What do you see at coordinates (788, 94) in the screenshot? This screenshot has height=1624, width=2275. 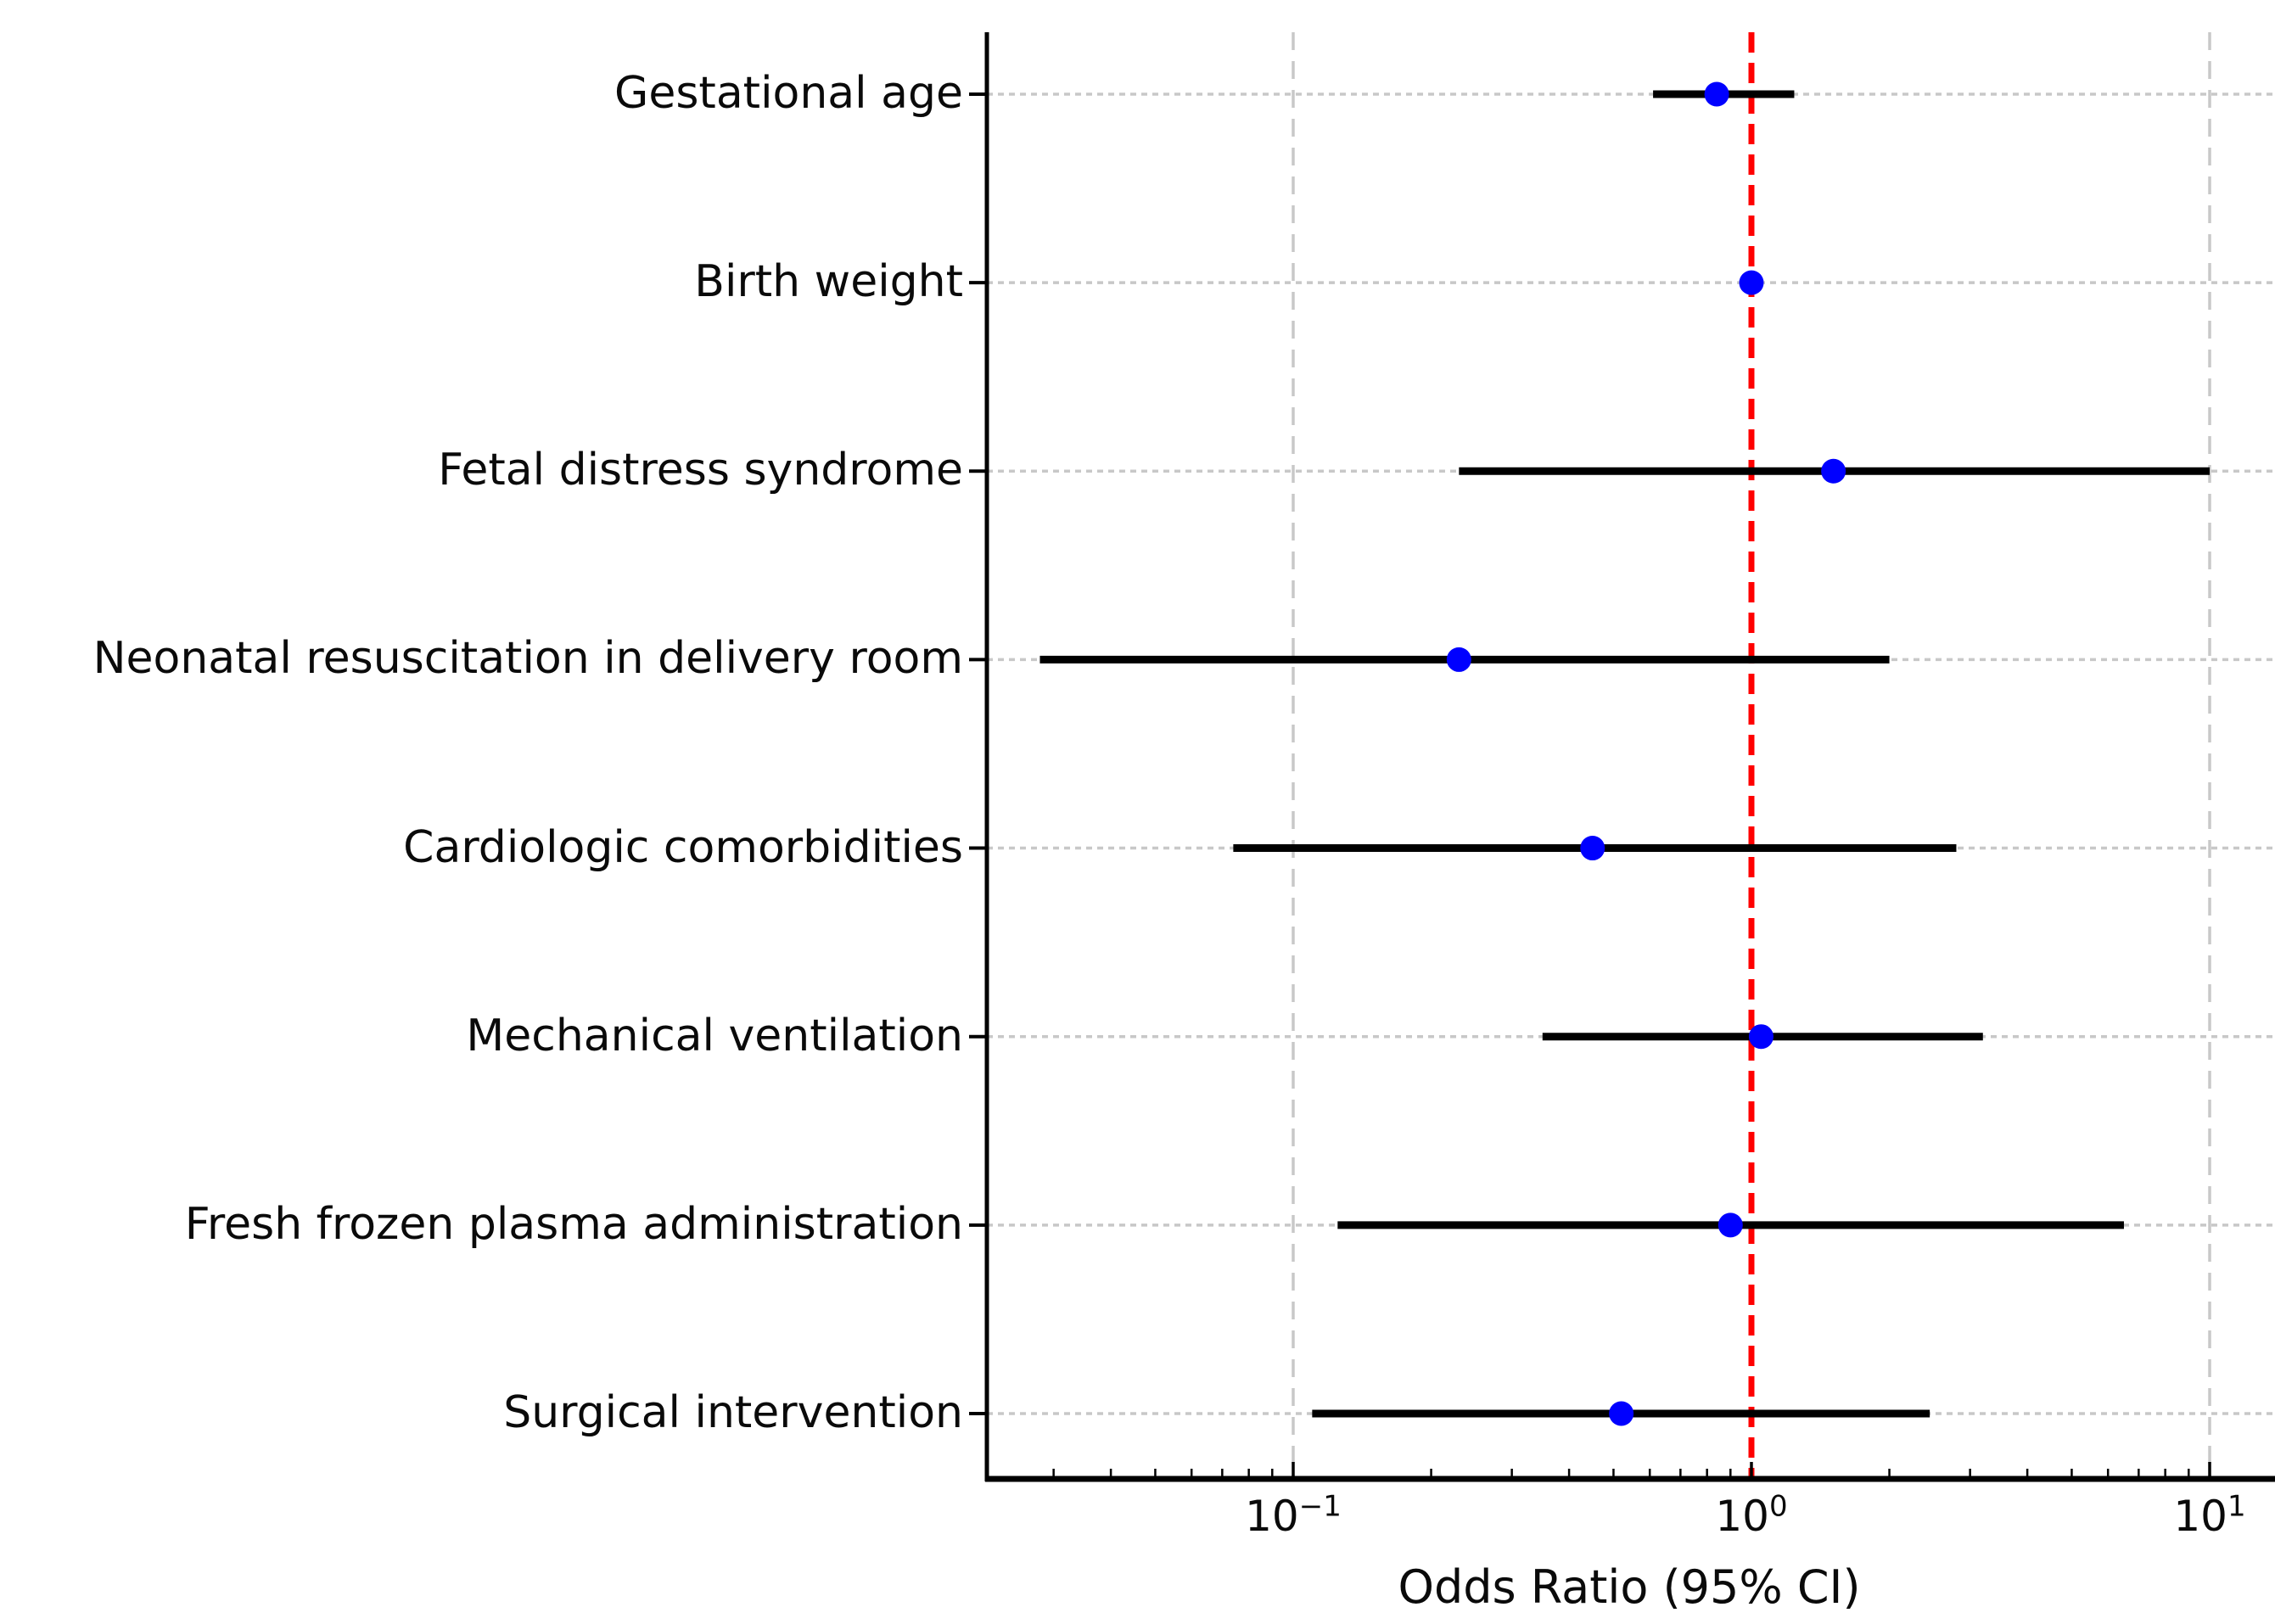 I see `row-label: Gestational age` at bounding box center [788, 94].